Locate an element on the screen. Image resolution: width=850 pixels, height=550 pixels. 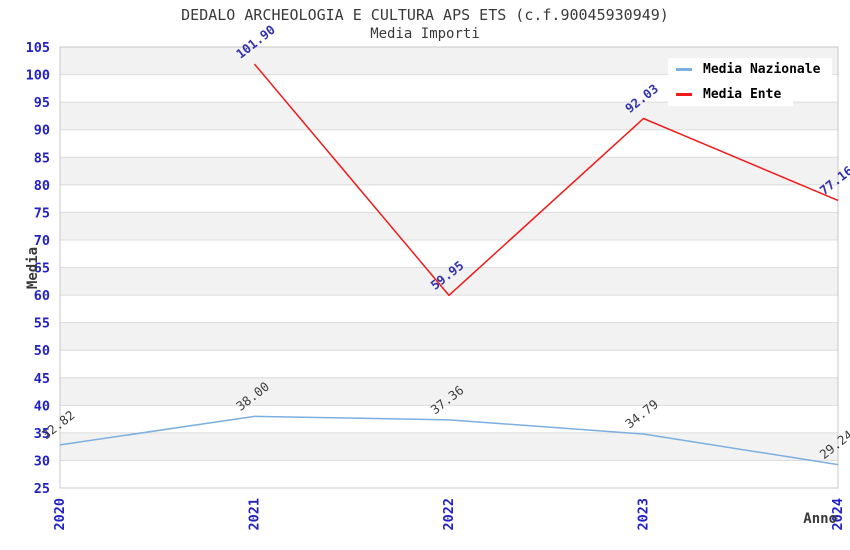
y-tick-label: 75 is located at coordinates (42, 213).